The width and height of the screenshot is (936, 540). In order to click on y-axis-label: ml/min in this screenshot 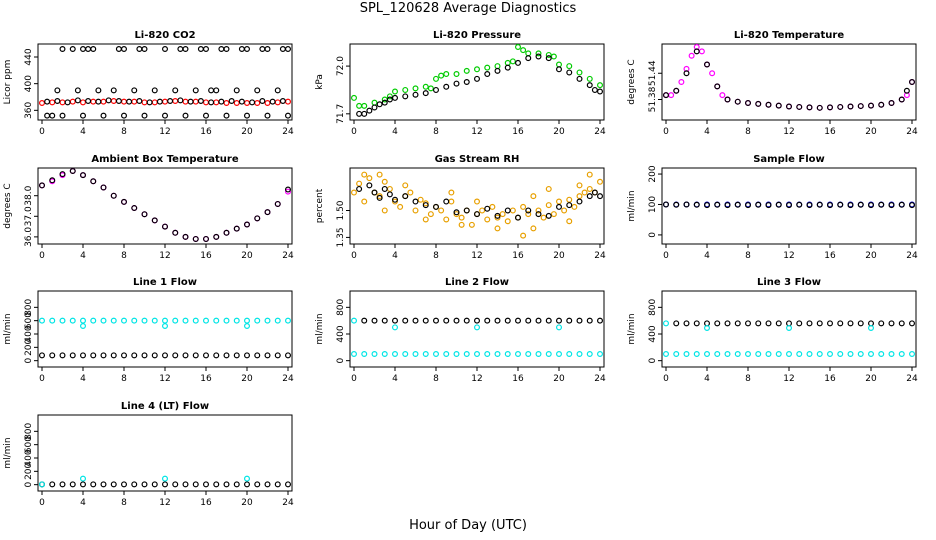, I will do `click(8, 328)`.